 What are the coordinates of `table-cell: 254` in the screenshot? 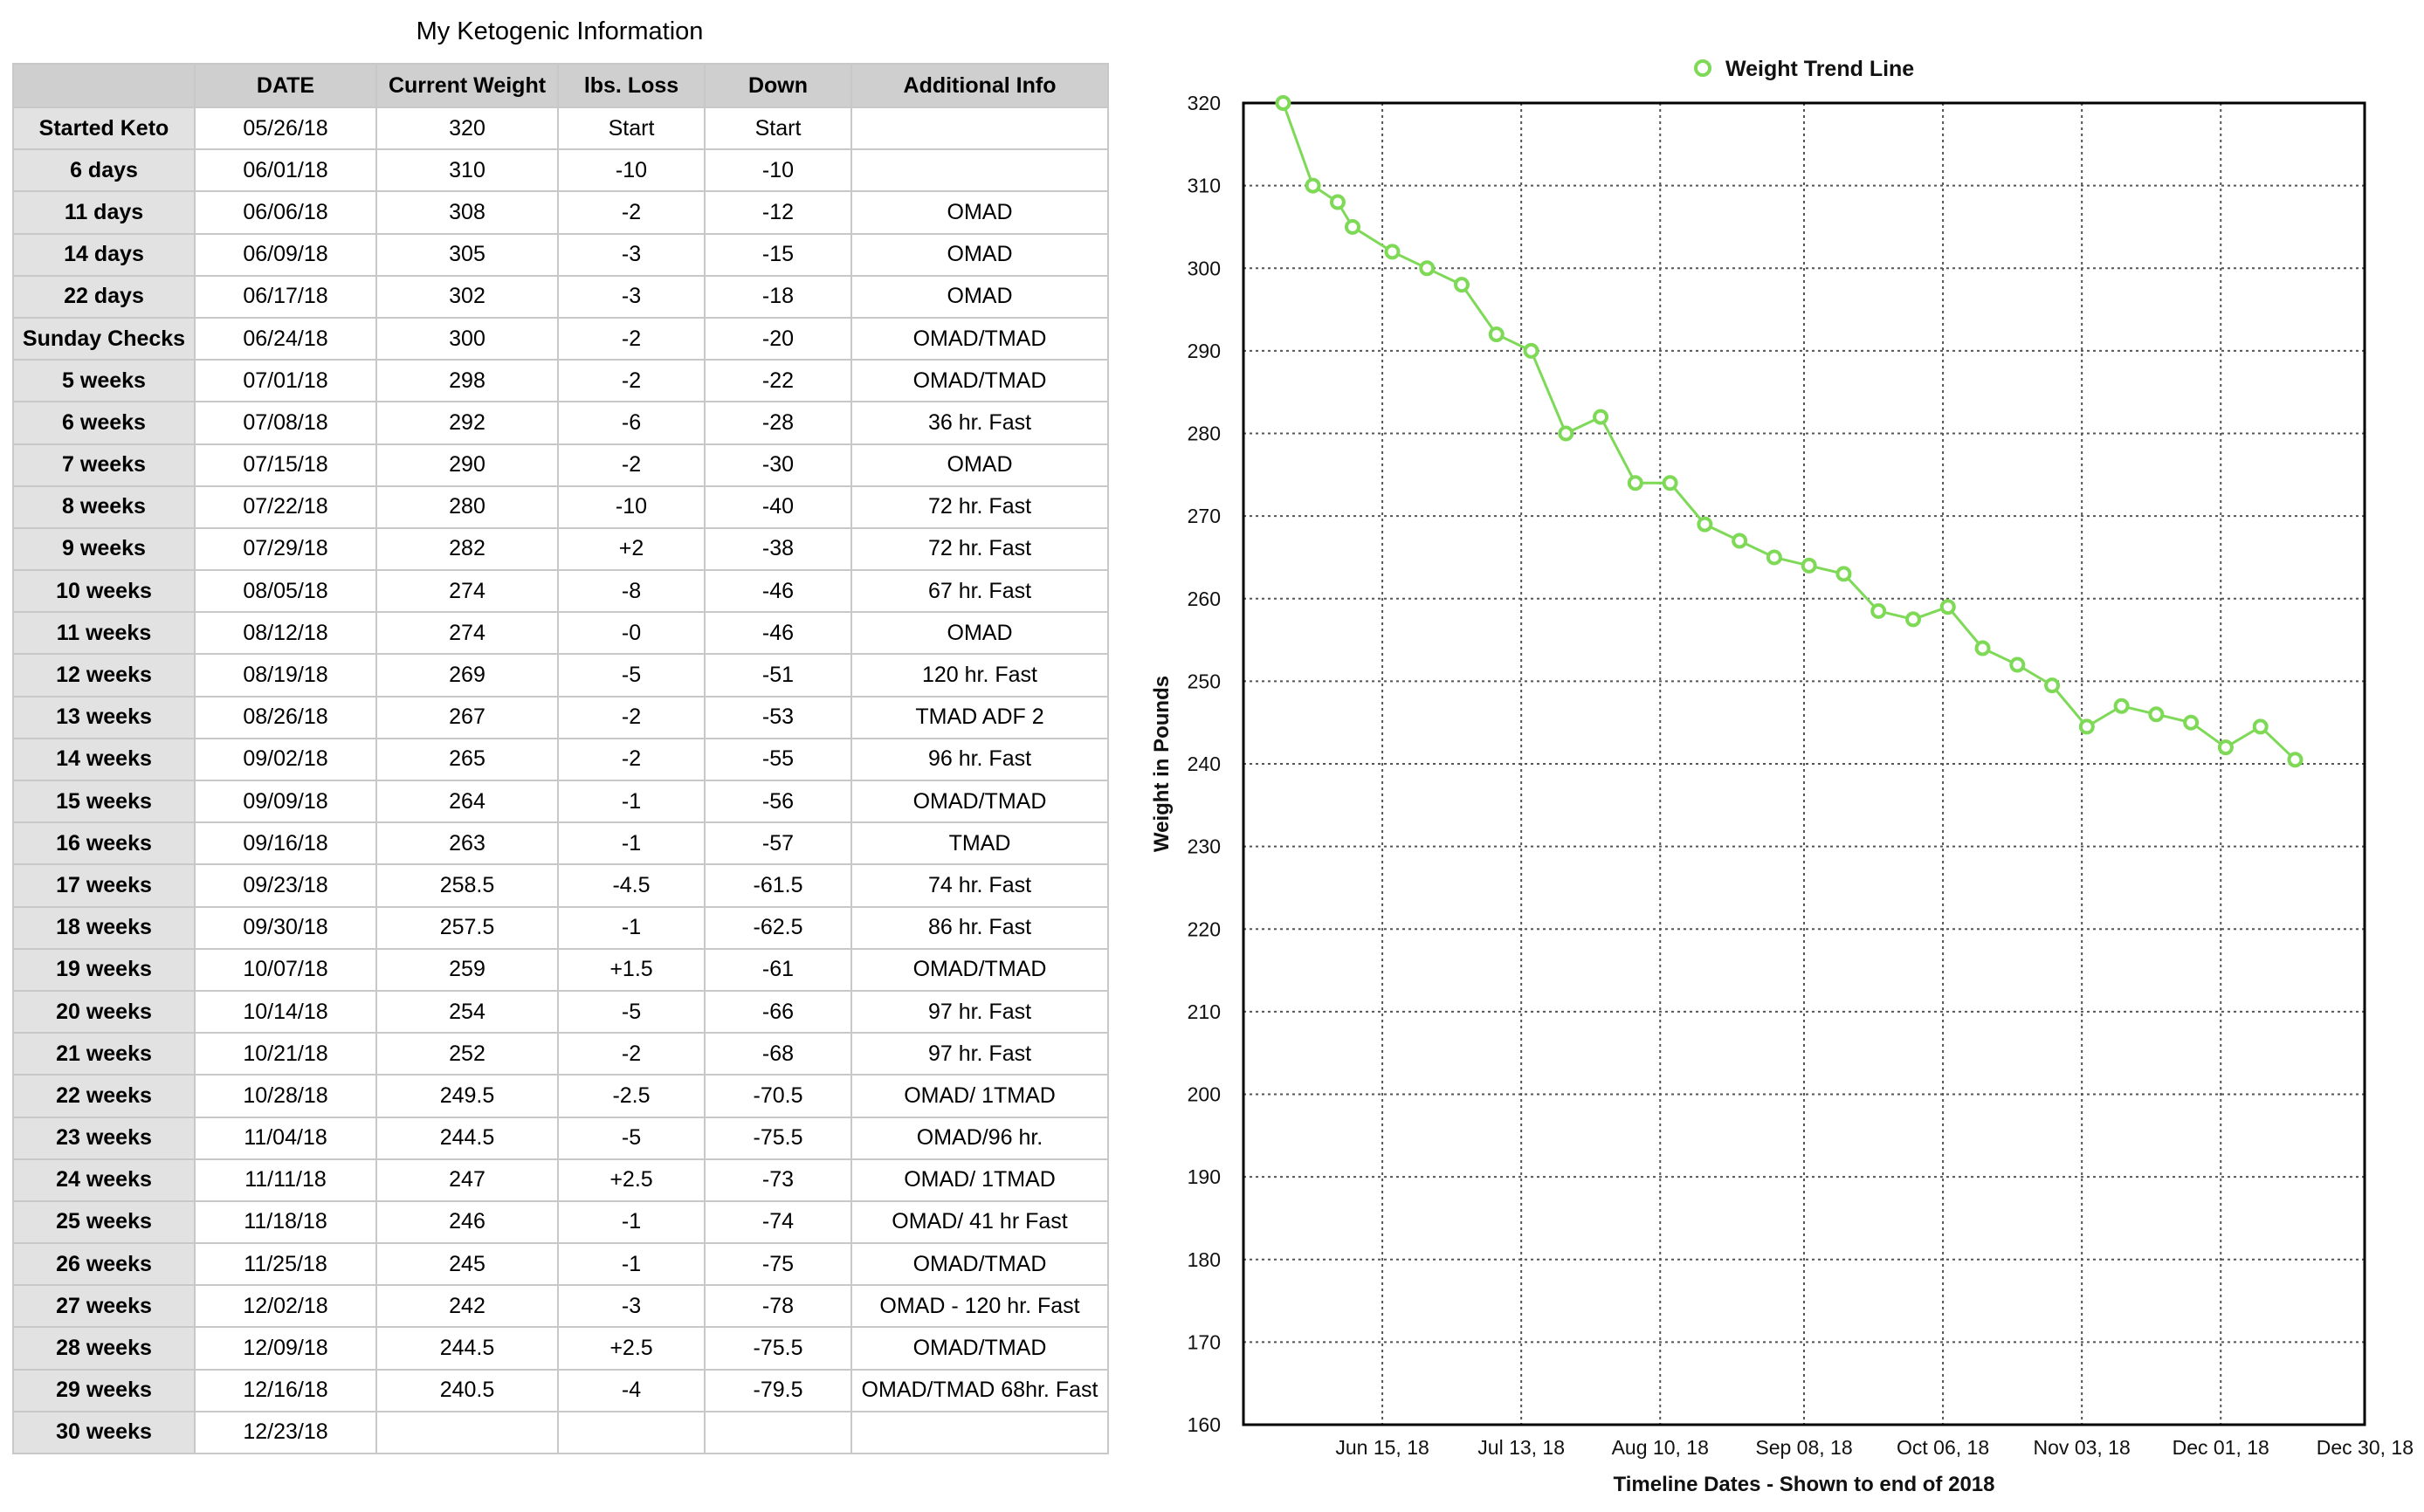 It's located at (467, 1012).